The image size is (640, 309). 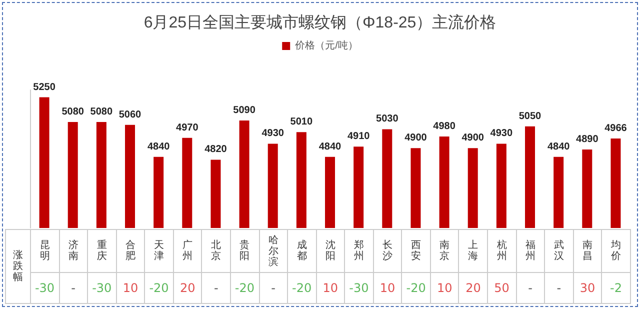 I want to click on data-label: 5090, so click(x=244, y=110).